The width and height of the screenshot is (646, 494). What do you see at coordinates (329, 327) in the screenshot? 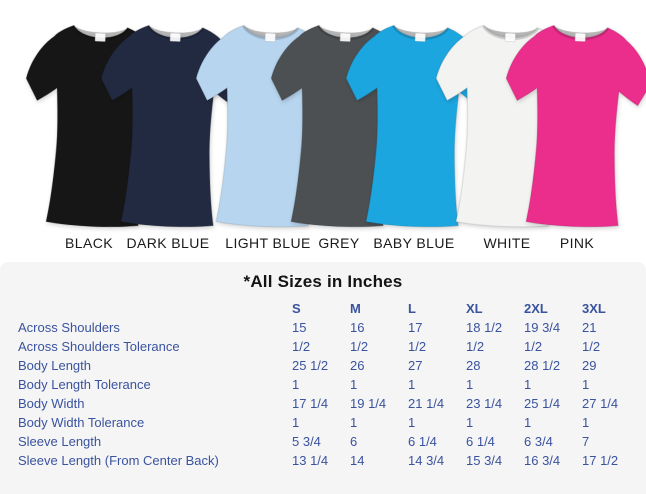
I see `table-row: Across Shoulders 15 16 17 18 1/2 19 3/4 21` at bounding box center [329, 327].